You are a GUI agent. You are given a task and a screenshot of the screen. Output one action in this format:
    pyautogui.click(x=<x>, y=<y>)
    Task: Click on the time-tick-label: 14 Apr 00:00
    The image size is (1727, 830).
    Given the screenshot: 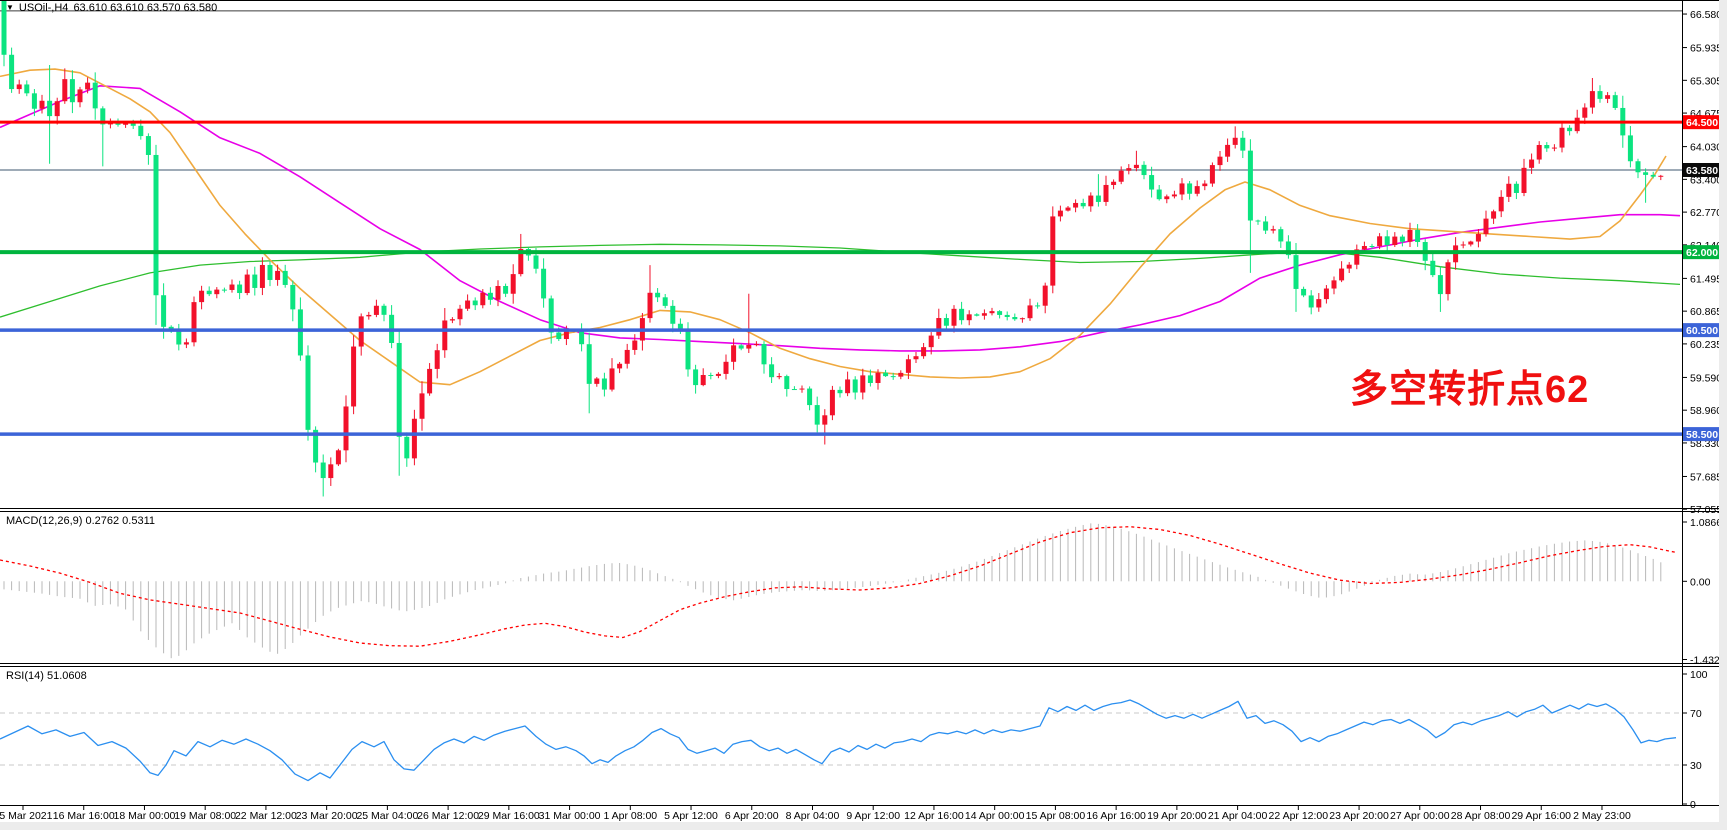 What is the action you would take?
    pyautogui.click(x=995, y=816)
    